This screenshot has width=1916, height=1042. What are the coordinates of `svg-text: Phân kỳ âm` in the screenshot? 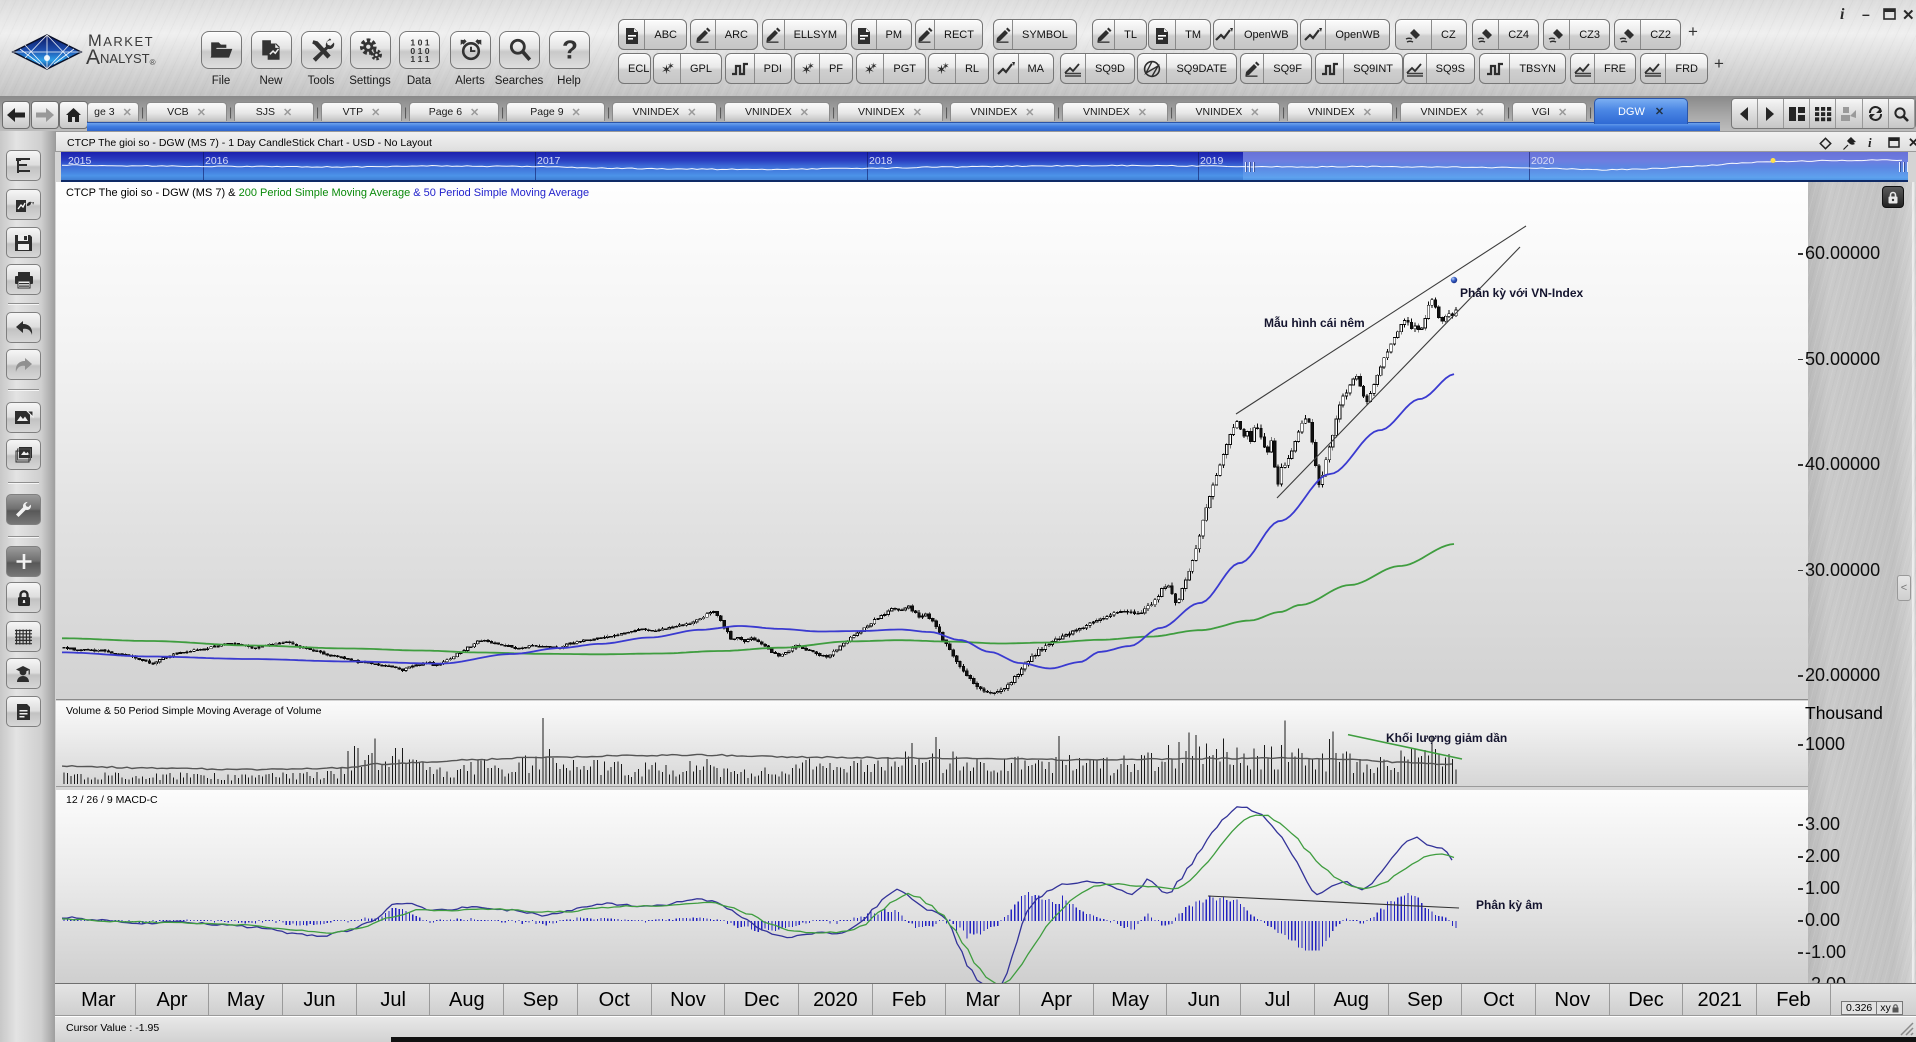 It's located at (1509, 905).